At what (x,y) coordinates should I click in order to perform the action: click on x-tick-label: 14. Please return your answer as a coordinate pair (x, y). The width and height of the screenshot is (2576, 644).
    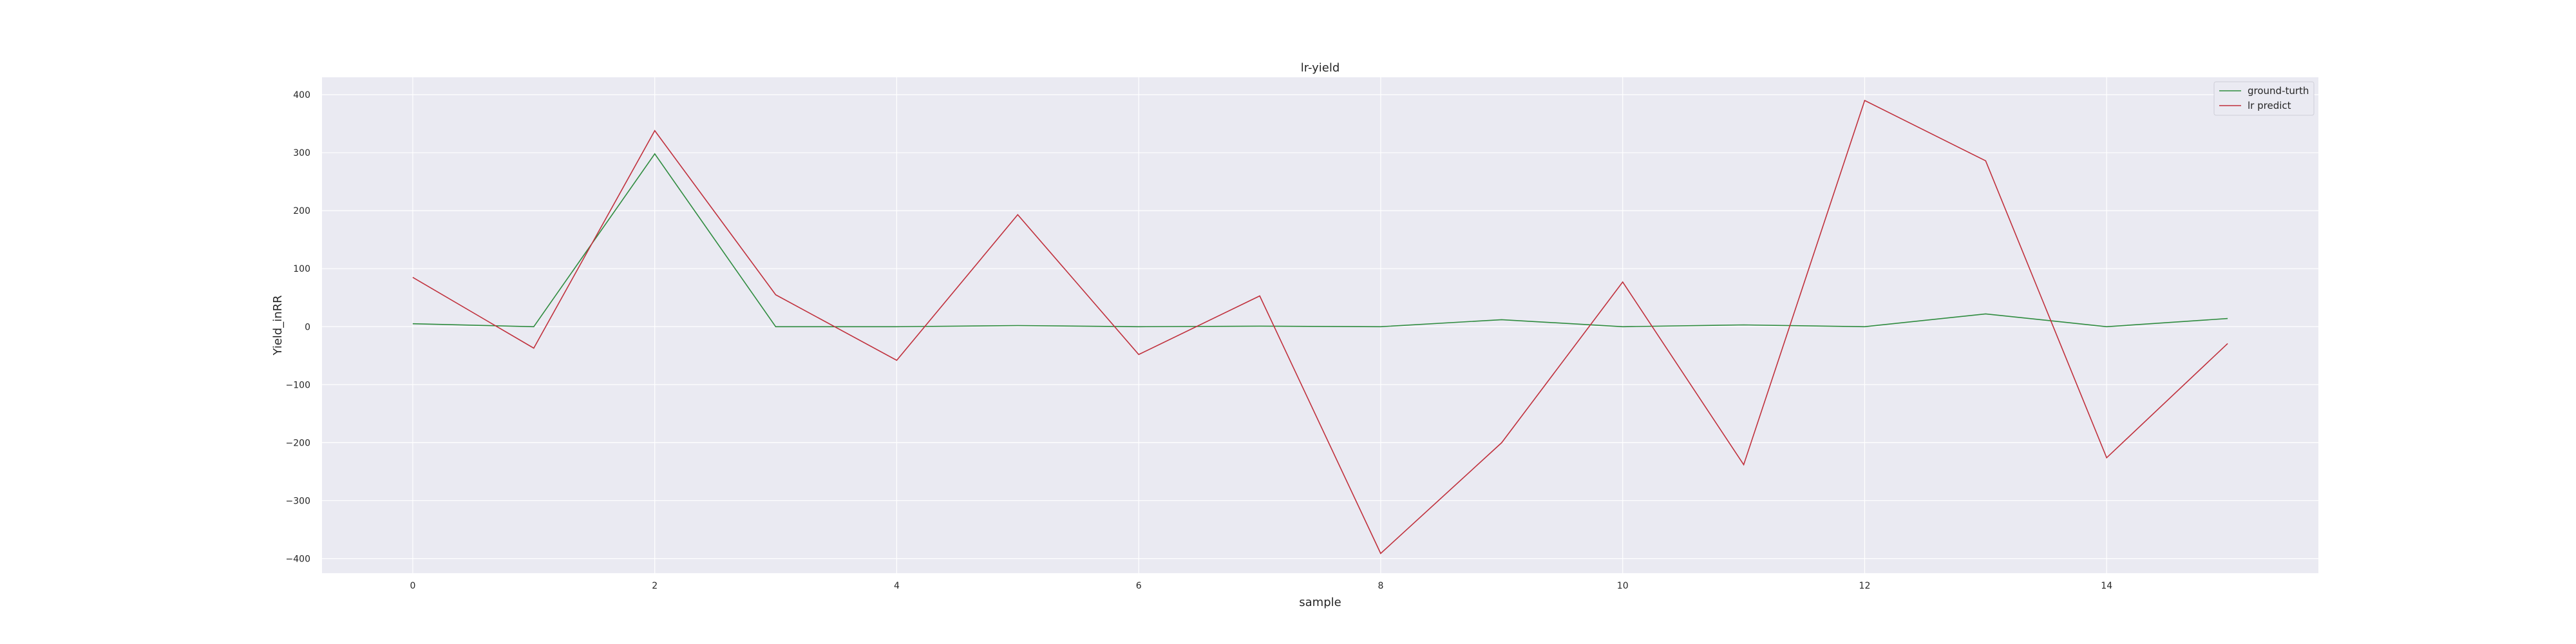
    Looking at the image, I should click on (2106, 586).